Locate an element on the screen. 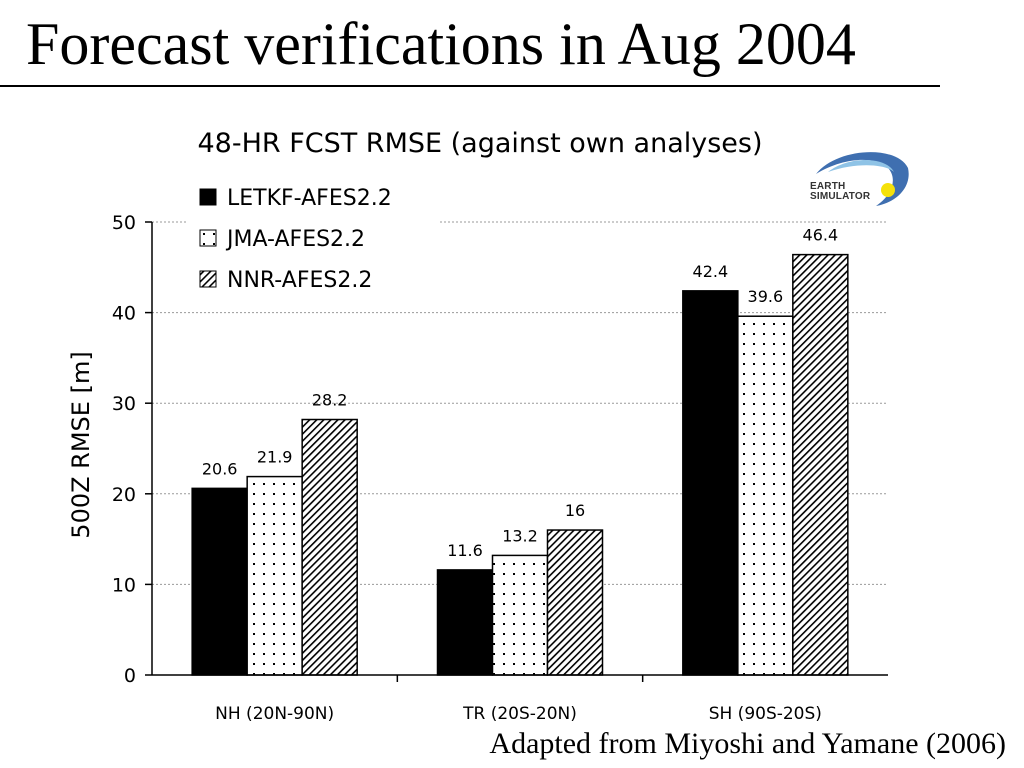 Image resolution: width=1024 pixels, height=768 pixels. slide-title: Forecast verifications in Aug 2004 is located at coordinates (441, 44).